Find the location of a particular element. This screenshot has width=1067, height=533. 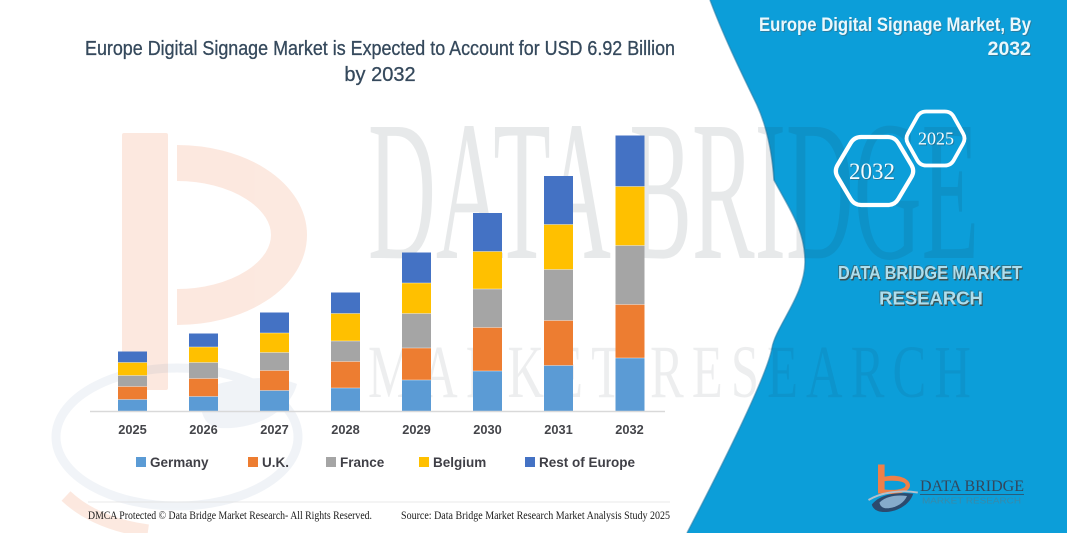

svg-text: DATA BRIDGE is located at coordinates (972, 486).